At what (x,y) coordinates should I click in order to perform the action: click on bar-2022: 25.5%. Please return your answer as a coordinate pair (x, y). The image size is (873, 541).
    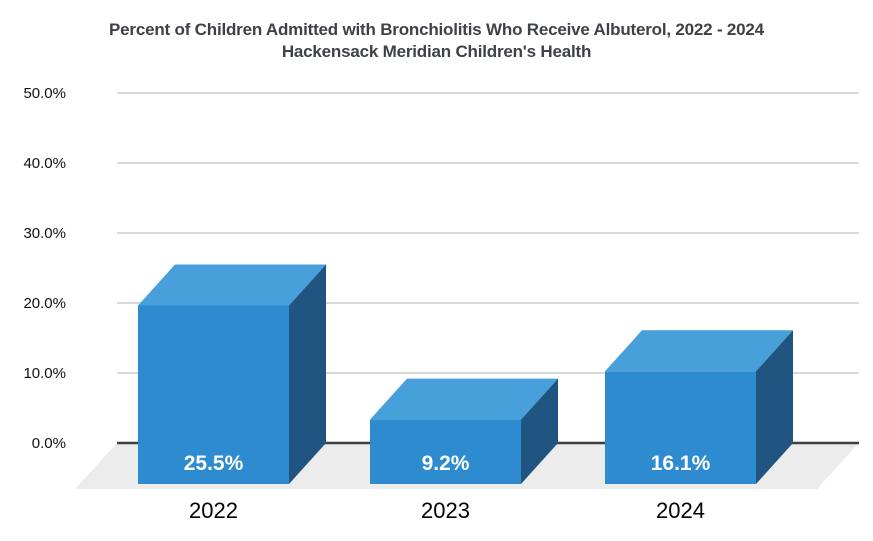
    Looking at the image, I should click on (232, 374).